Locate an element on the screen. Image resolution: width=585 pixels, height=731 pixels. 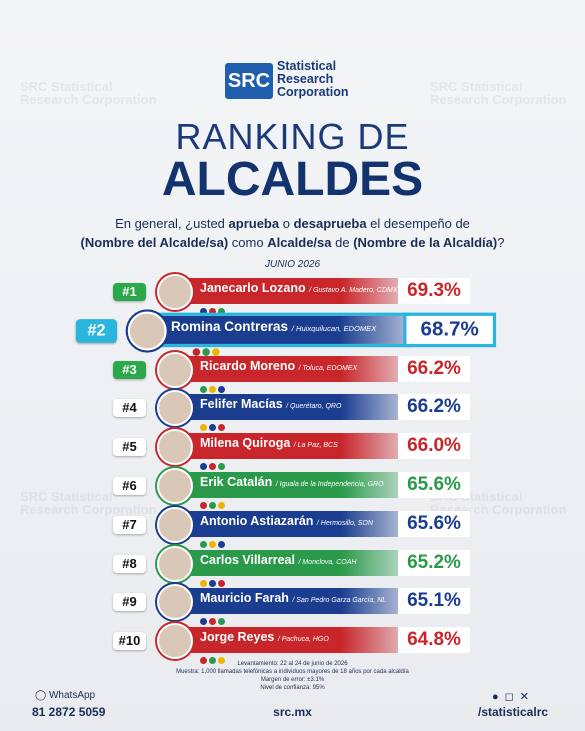
name-bar: Felifer Macías / Querétaro, QRO is located at coordinates (284, 407).